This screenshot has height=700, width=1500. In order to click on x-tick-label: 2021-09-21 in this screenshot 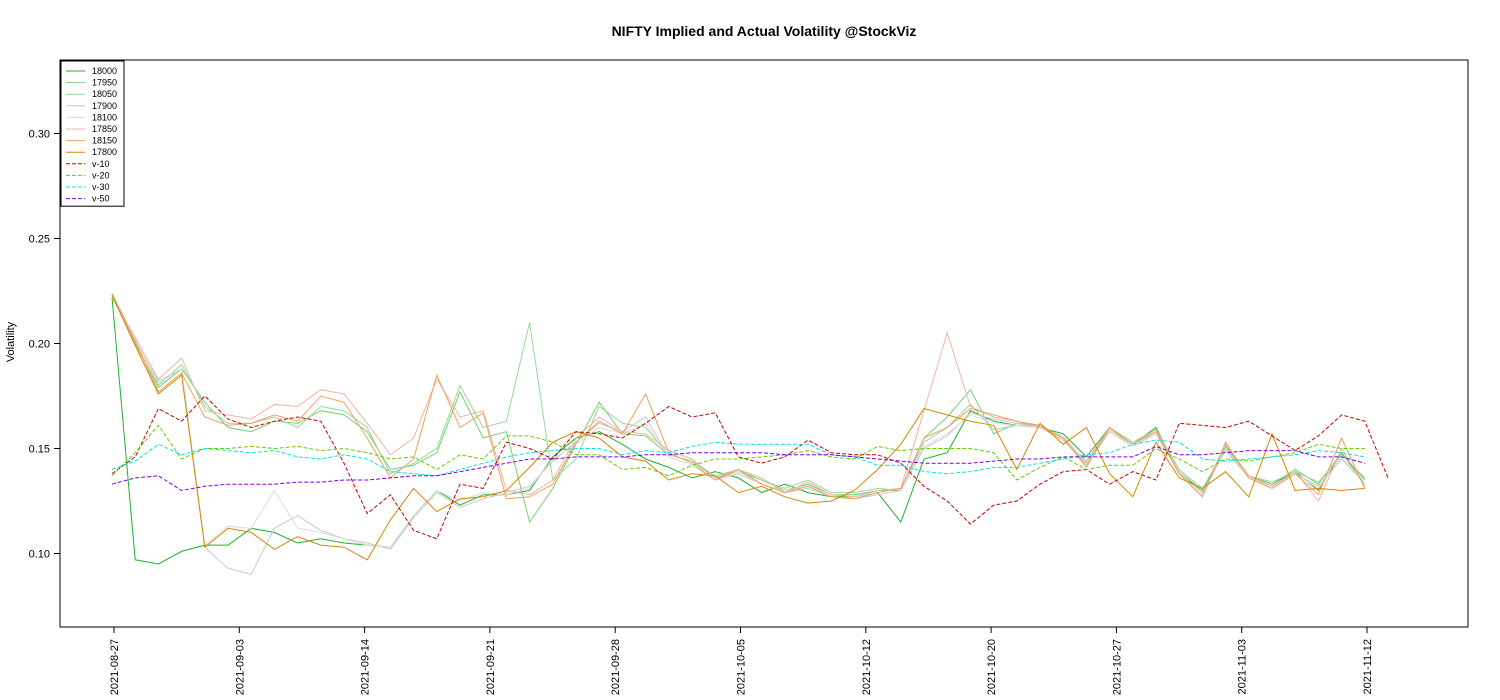, I will do `click(491, 667)`.